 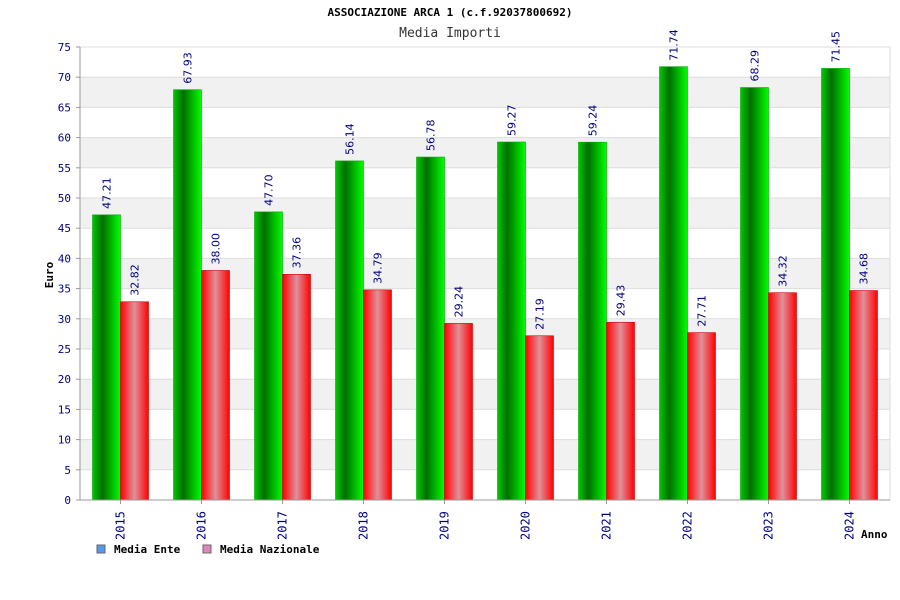 I want to click on value-label-media-ente: 47.21, so click(x=107, y=193).